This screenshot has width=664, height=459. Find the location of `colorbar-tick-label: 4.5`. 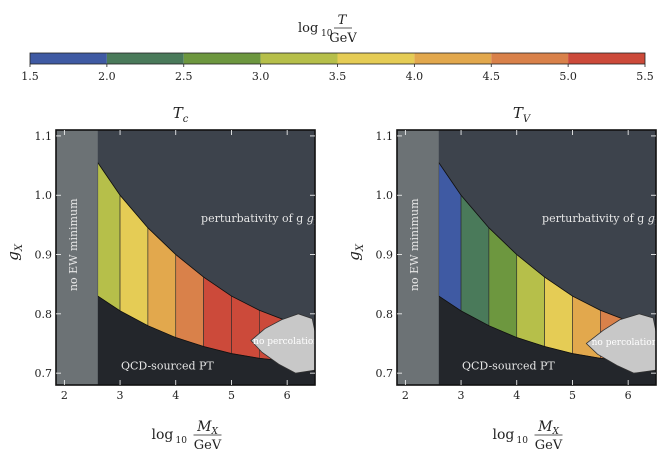

colorbar-tick-label: 4.5 is located at coordinates (492, 76).